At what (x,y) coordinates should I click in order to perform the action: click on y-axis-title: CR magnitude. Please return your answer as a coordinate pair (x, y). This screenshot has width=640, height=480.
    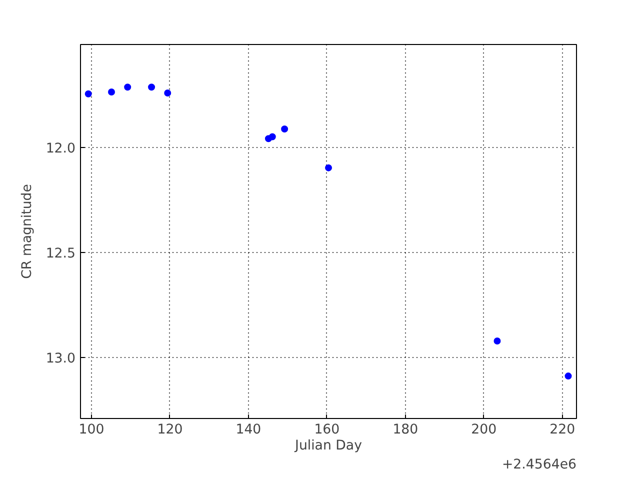
    Looking at the image, I should click on (27, 231).